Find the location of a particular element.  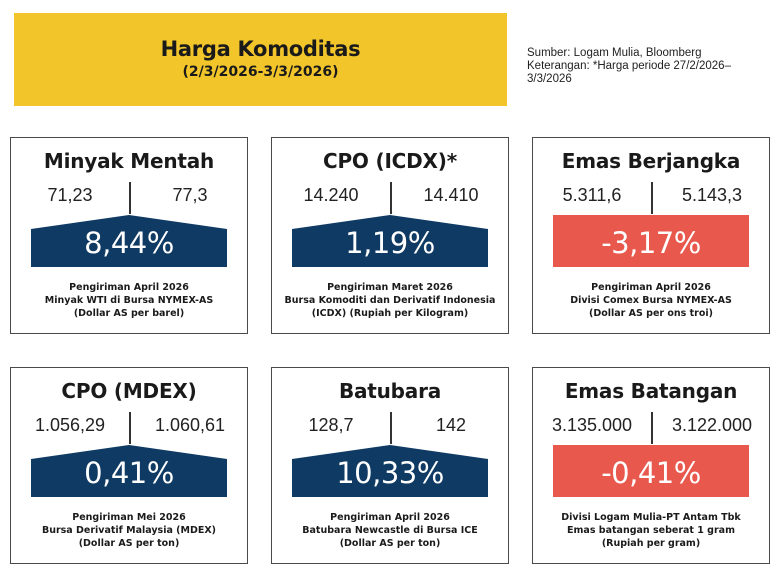

commodity-name: Batubara is located at coordinates (390, 391).